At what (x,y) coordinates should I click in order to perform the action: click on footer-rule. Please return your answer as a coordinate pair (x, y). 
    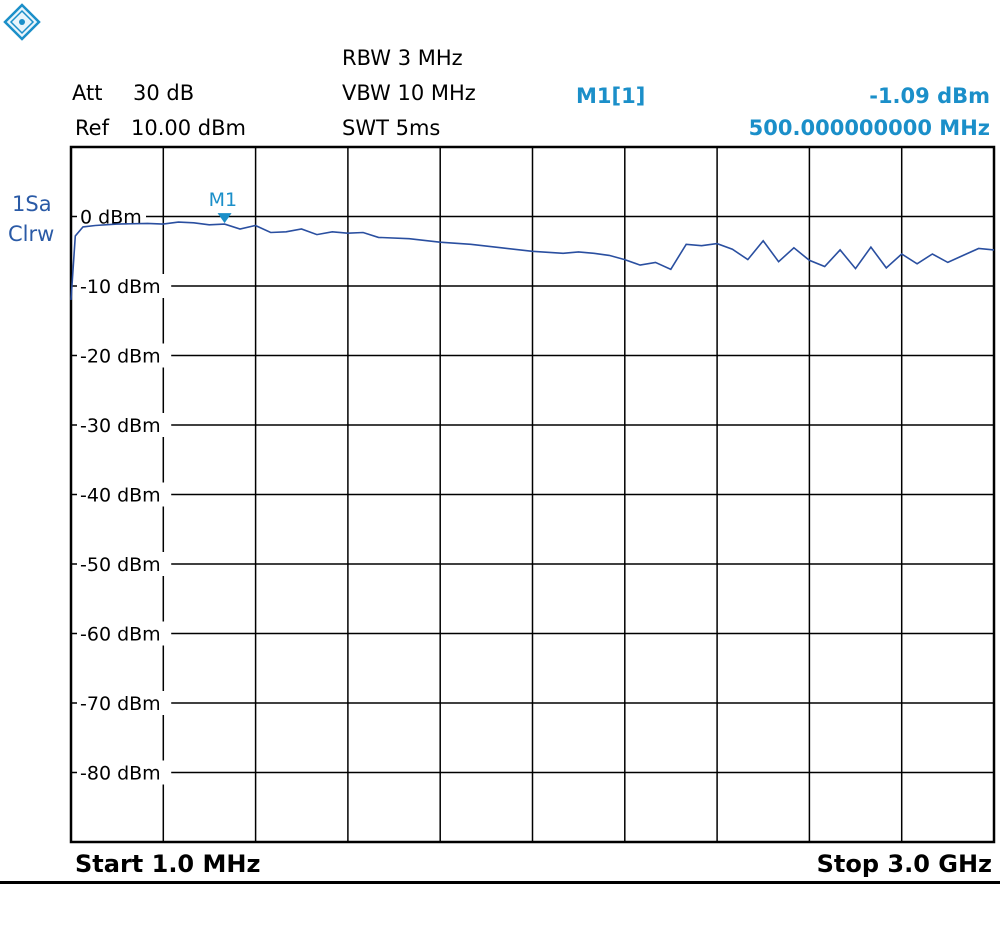
    Looking at the image, I should click on (500, 882).